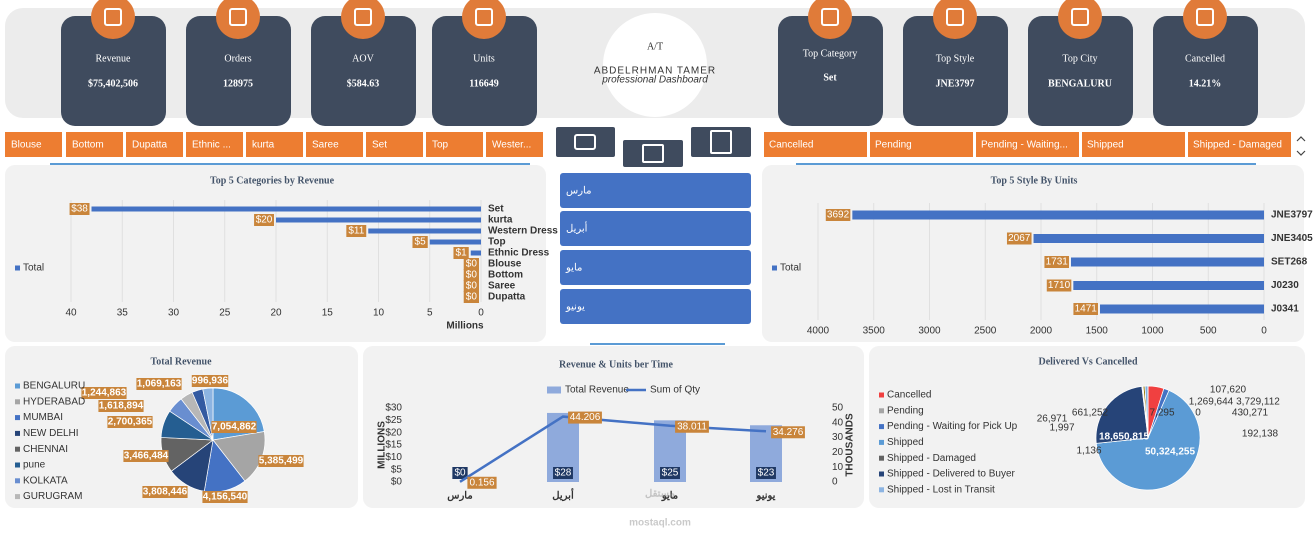 The width and height of the screenshot is (1316, 546). I want to click on logo-monogram: A/T, so click(655, 46).